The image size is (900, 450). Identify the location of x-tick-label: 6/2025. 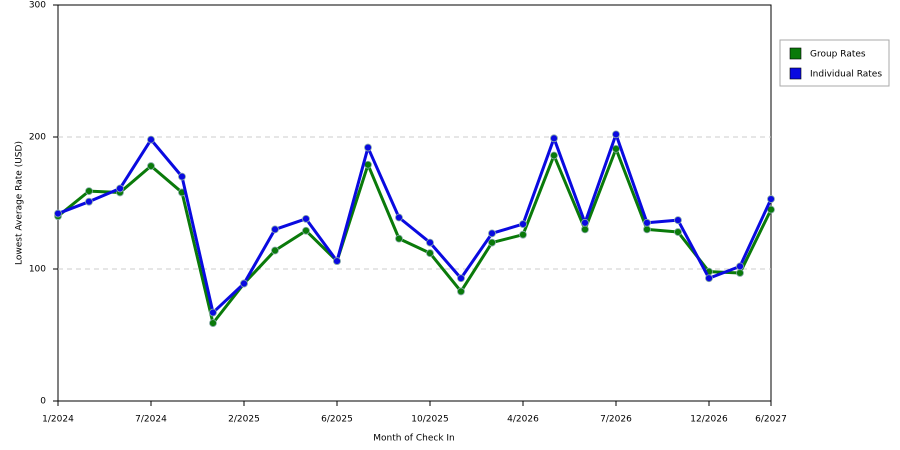
(337, 420).